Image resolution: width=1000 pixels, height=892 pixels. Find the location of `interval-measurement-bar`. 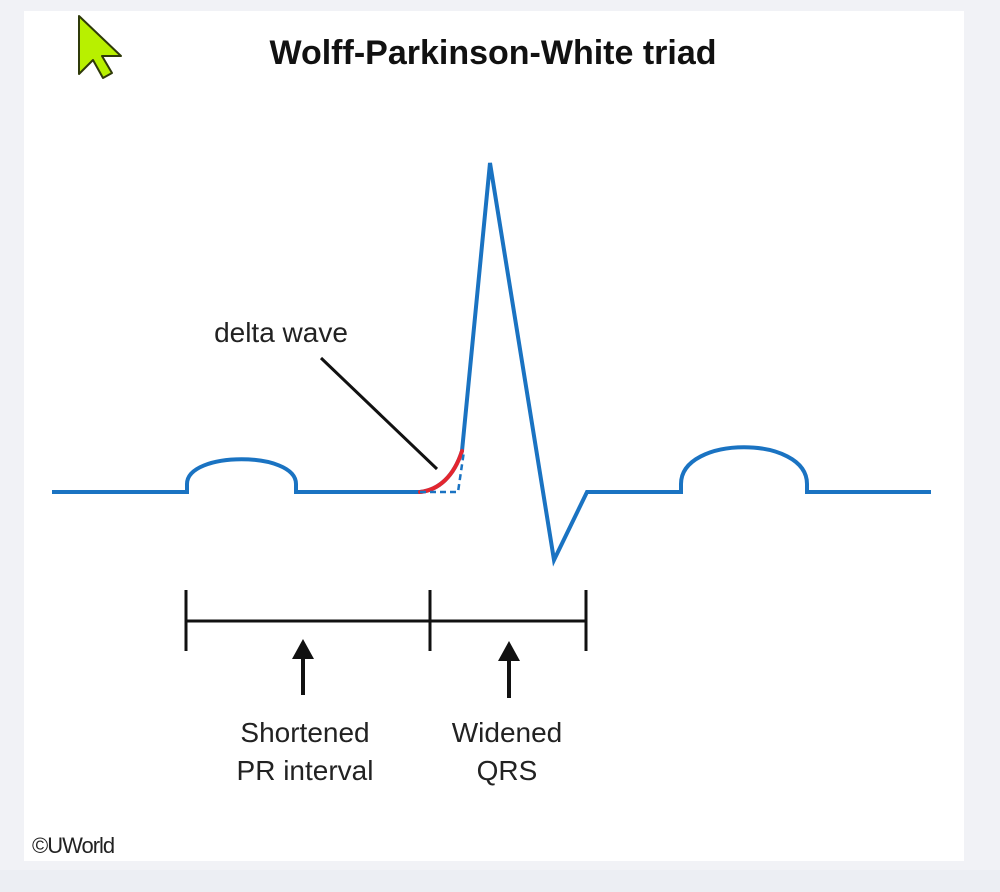

interval-measurement-bar is located at coordinates (386, 620).